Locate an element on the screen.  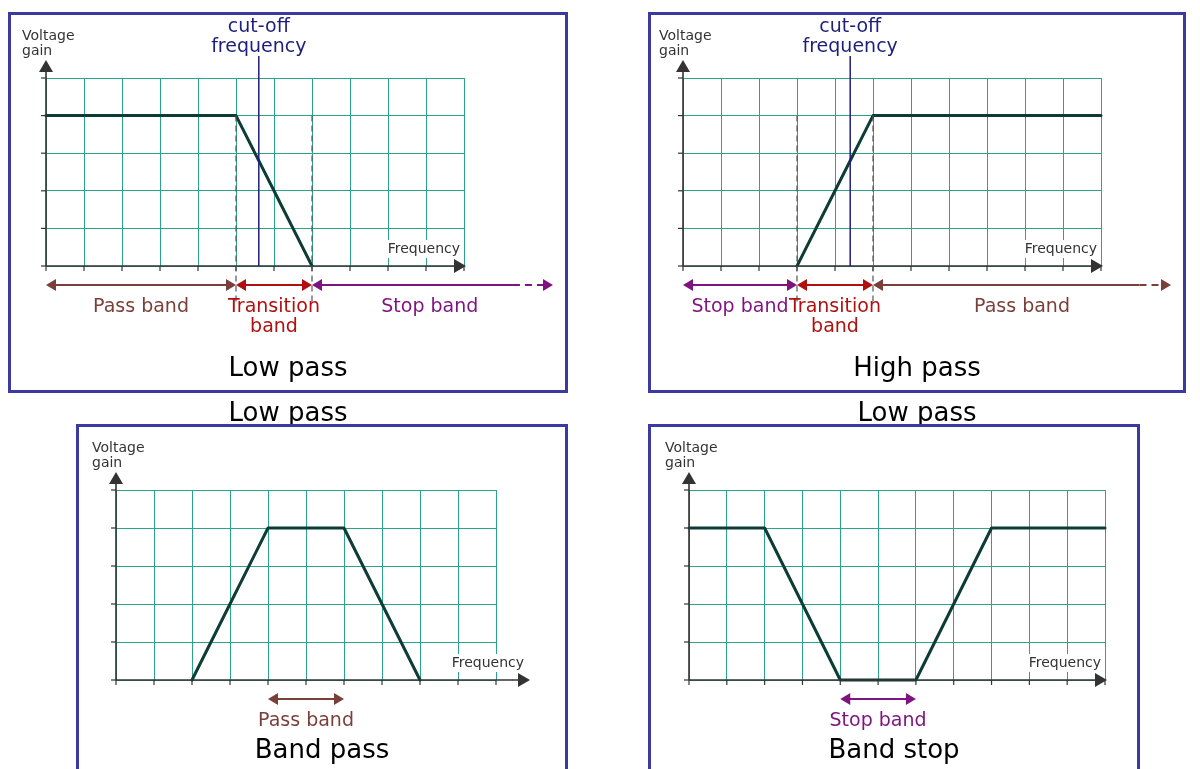
text: Band pass is located at coordinates (322, 748).